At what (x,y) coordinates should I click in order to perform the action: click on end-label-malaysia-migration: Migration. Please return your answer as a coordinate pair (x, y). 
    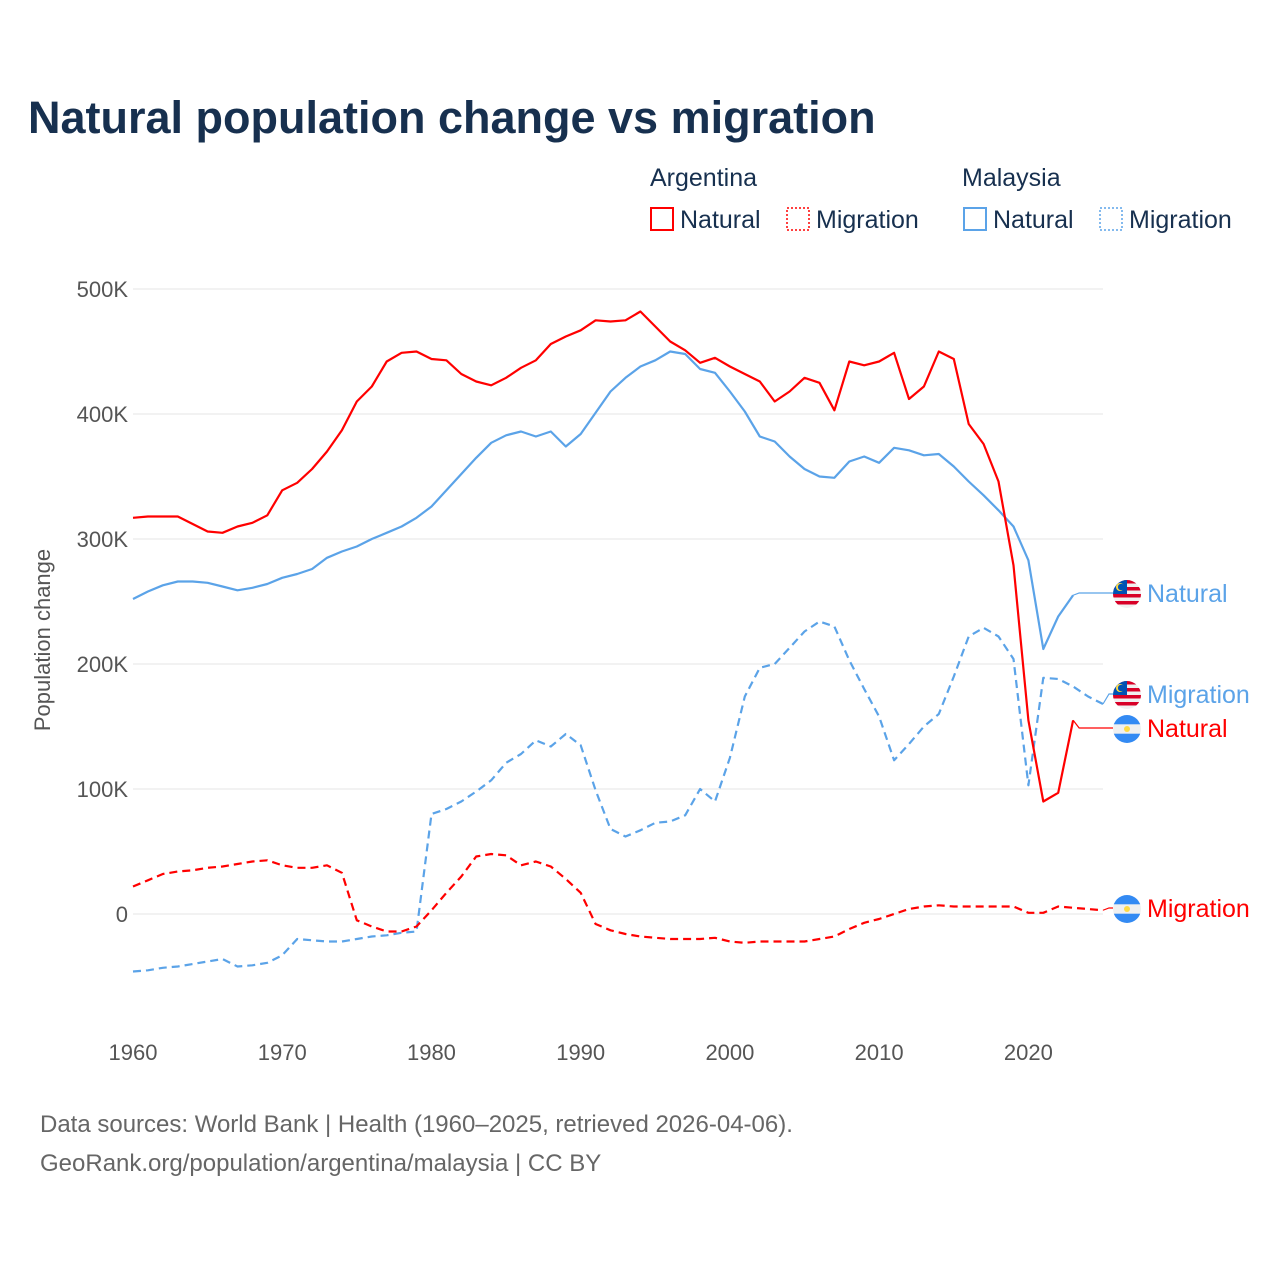
    Looking at the image, I should click on (1176, 695).